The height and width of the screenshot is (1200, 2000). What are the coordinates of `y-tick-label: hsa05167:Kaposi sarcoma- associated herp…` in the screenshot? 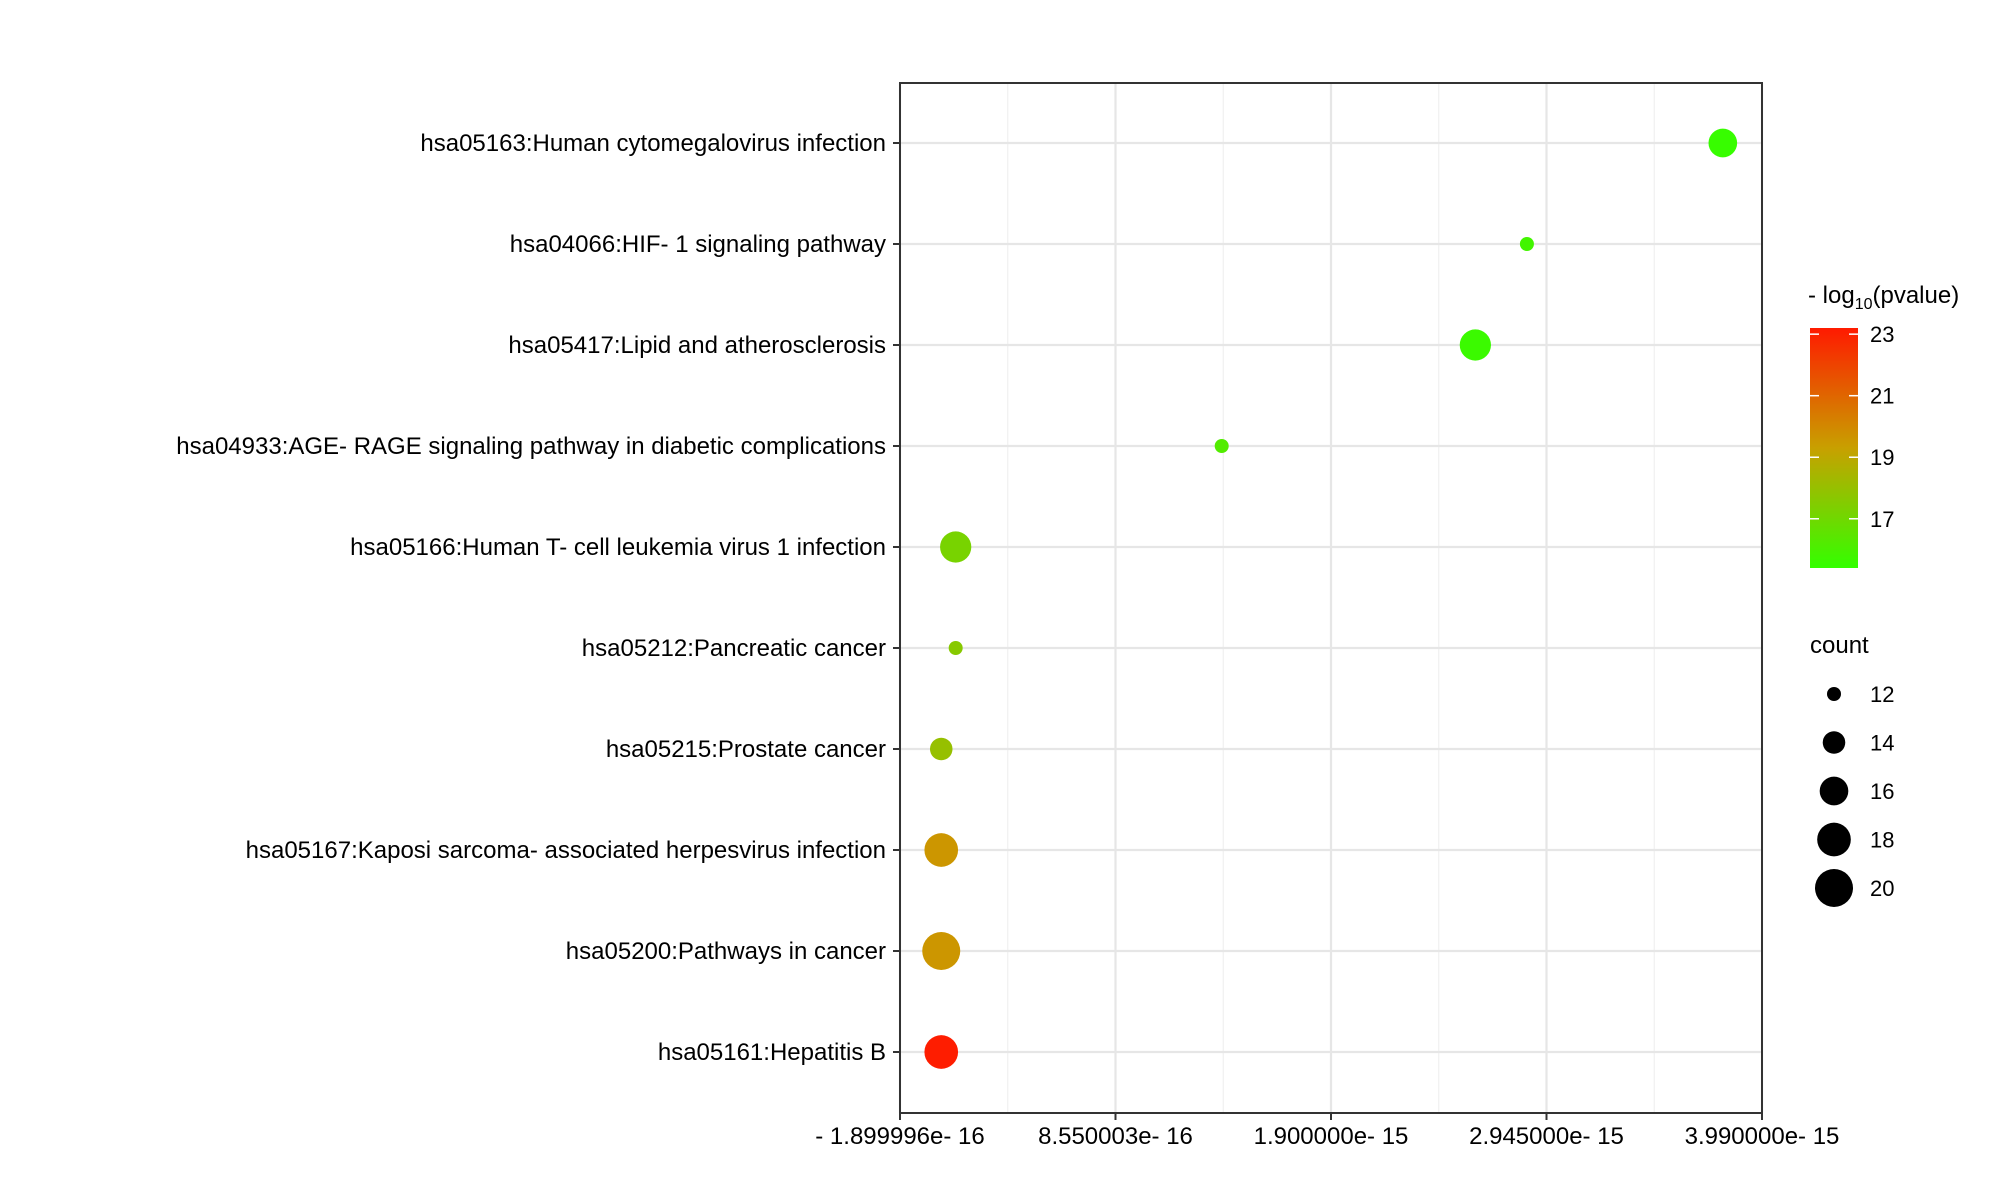 It's located at (566, 850).